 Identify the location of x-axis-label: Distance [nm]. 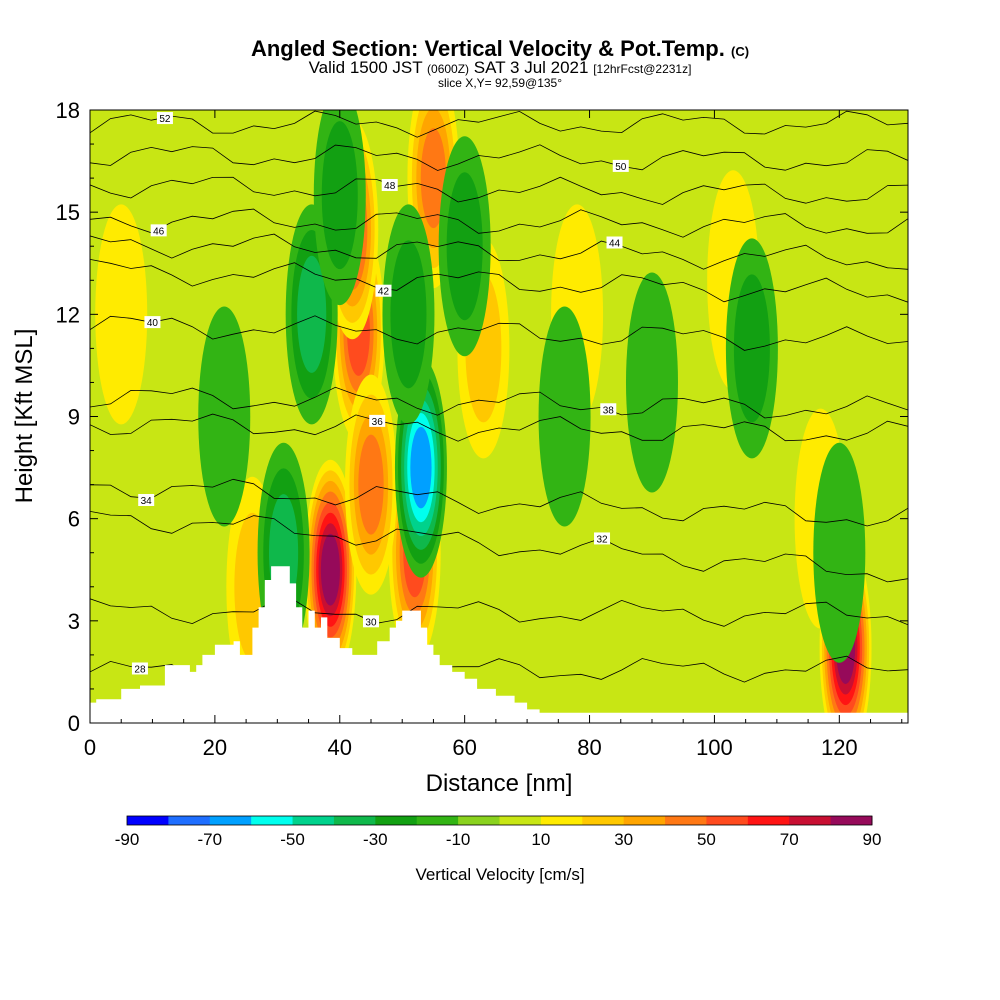
(499, 783).